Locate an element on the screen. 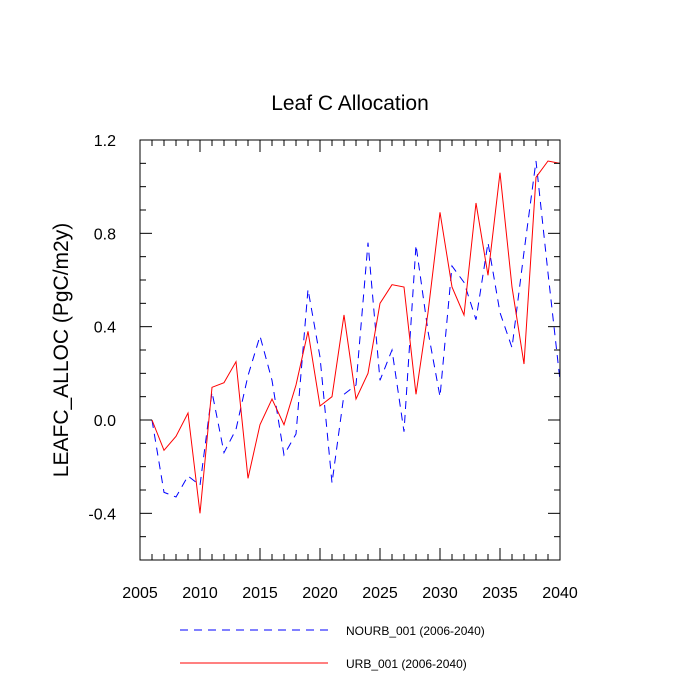 Image resolution: width=700 pixels, height=700 pixels. x-tick-label: 2020 is located at coordinates (320, 593).